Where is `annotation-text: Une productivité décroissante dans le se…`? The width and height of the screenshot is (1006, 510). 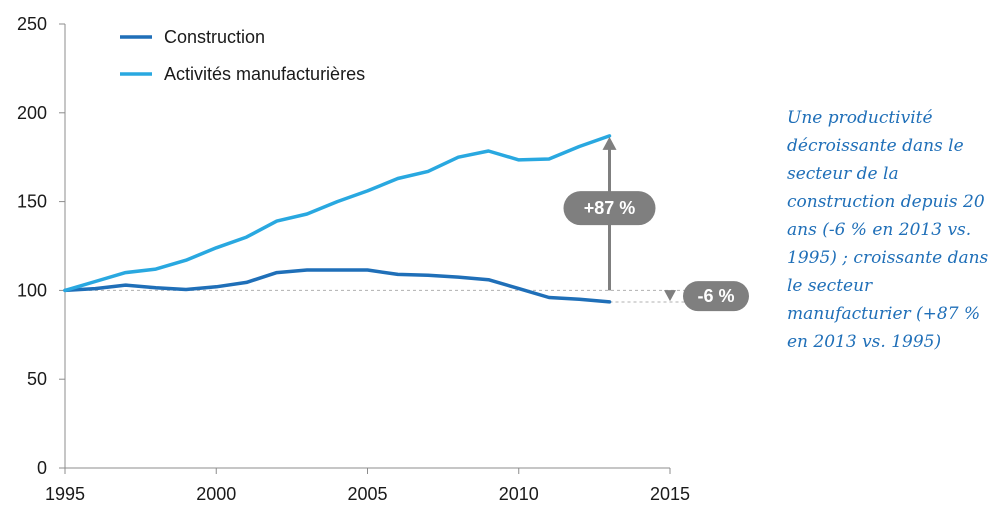 annotation-text: Une productivité décroissante dans le se… is located at coordinates (888, 230).